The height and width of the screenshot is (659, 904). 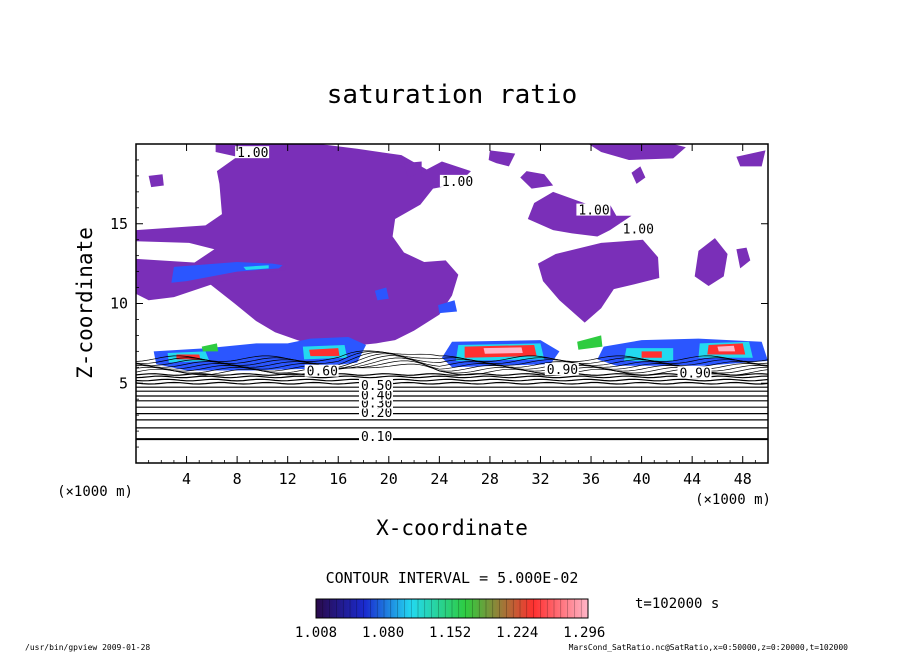 What do you see at coordinates (260, 353) in the screenshot?
I see `cloud-band-left` at bounding box center [260, 353].